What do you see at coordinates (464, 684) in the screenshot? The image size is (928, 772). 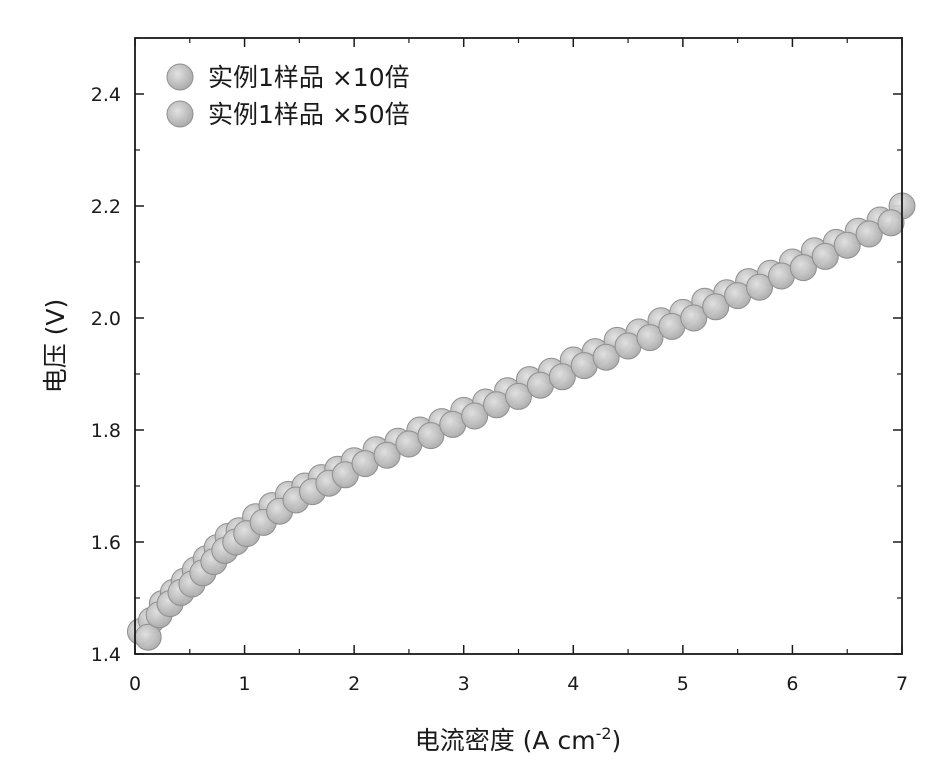 I see `x-tick-label: 3` at bounding box center [464, 684].